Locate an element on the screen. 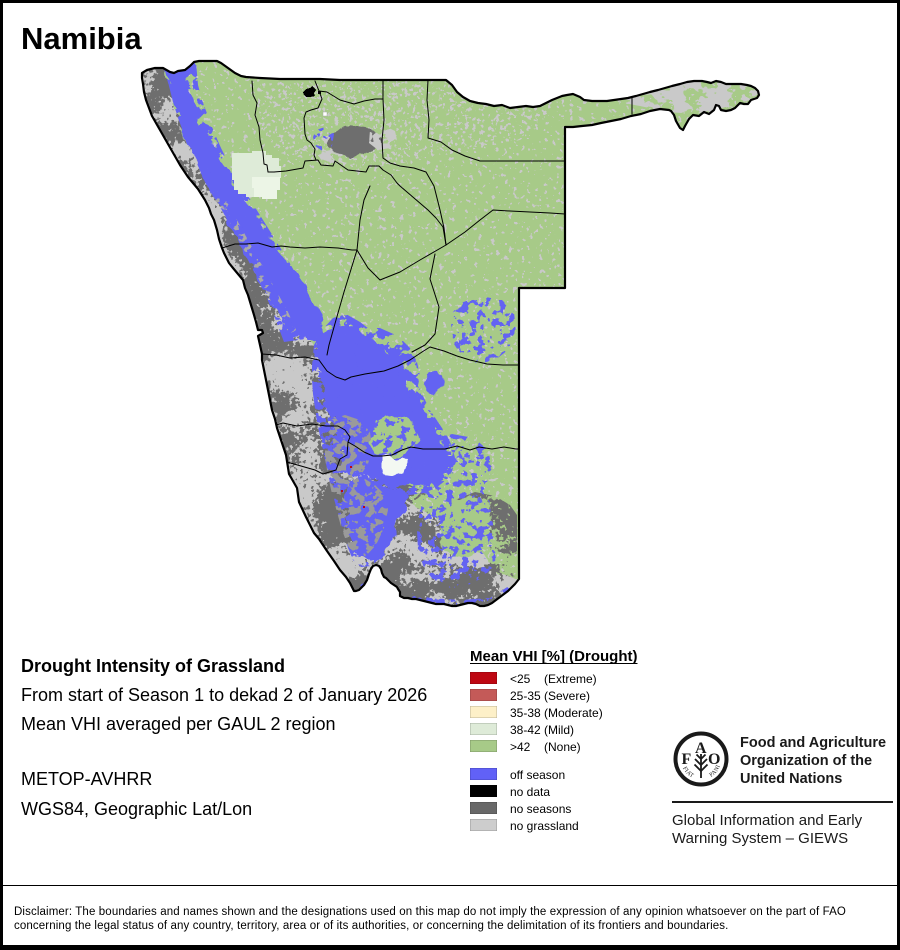 The width and height of the screenshot is (900, 950). legend-value-none: >42 is located at coordinates (520, 746).